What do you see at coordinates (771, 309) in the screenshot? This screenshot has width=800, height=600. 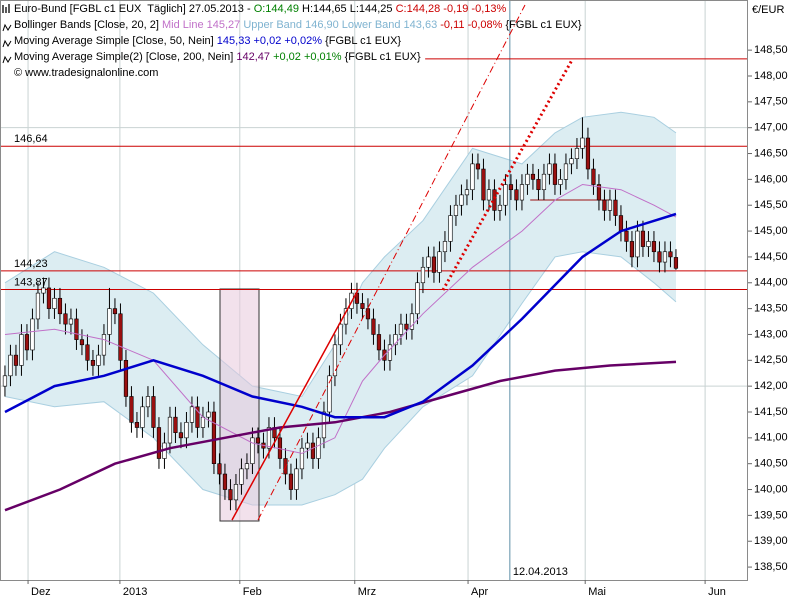 I see `y-tick-label: 143,50` at bounding box center [771, 309].